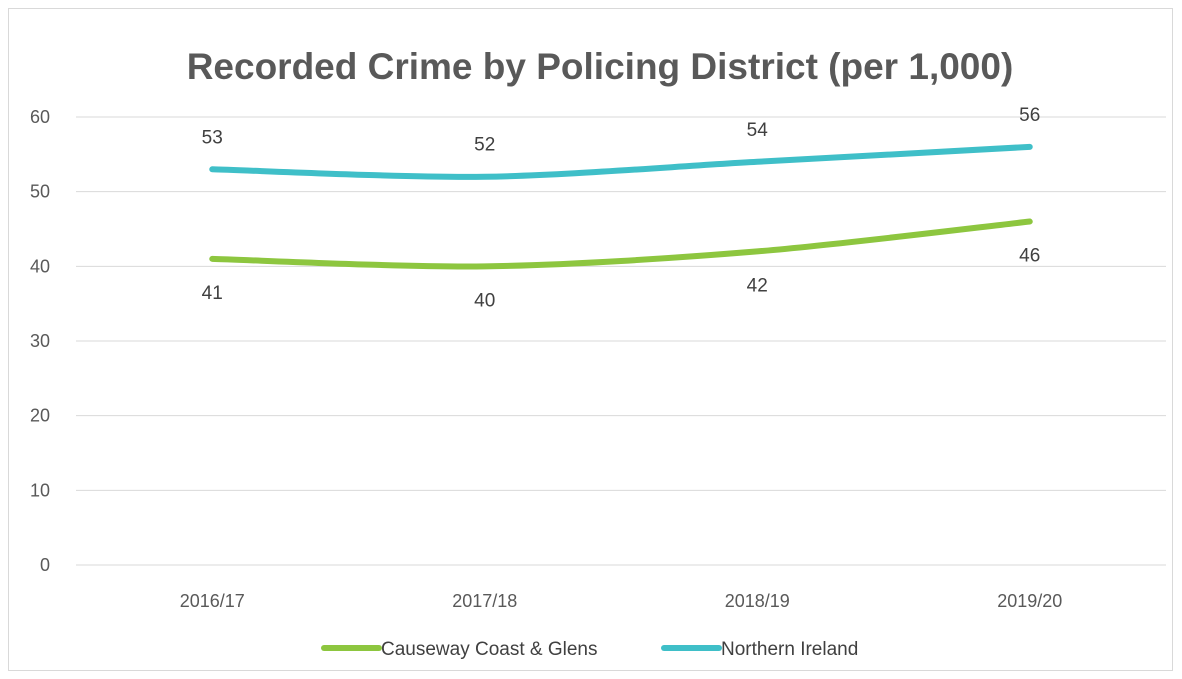 The image size is (1182, 679). I want to click on y-tick-label: 30, so click(40, 341).